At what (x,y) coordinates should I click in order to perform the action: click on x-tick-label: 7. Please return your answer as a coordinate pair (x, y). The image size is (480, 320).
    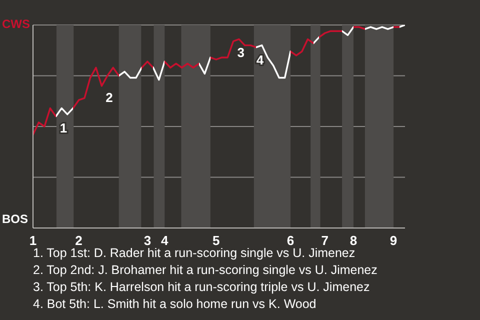
    Looking at the image, I should click on (324, 240).